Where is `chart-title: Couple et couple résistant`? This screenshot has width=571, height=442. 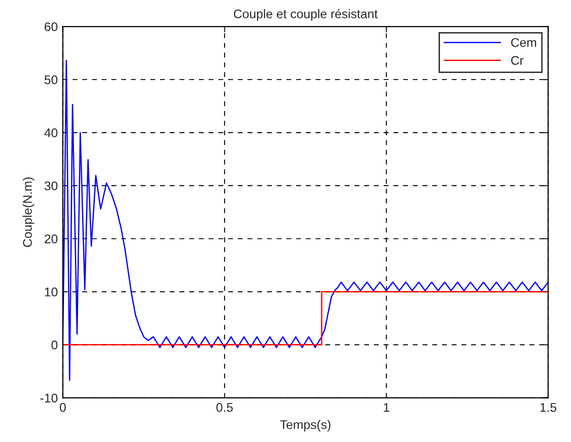 chart-title: Couple et couple résistant is located at coordinates (306, 14).